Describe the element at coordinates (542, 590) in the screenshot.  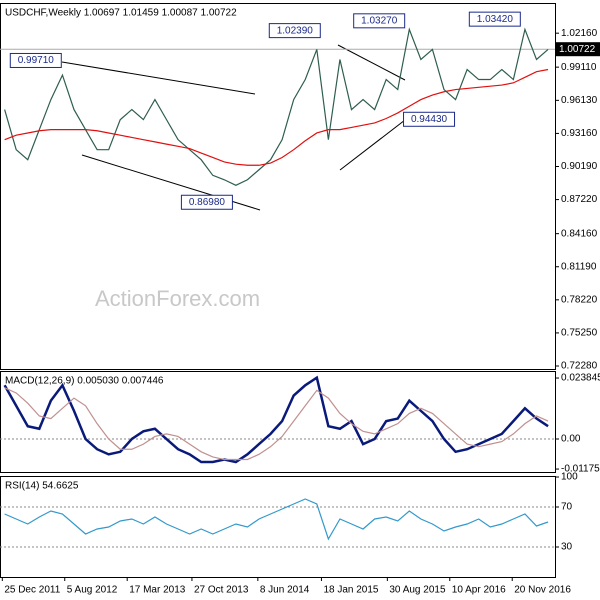
I see `x-tick-label: 20 Nov 2016` at that location.